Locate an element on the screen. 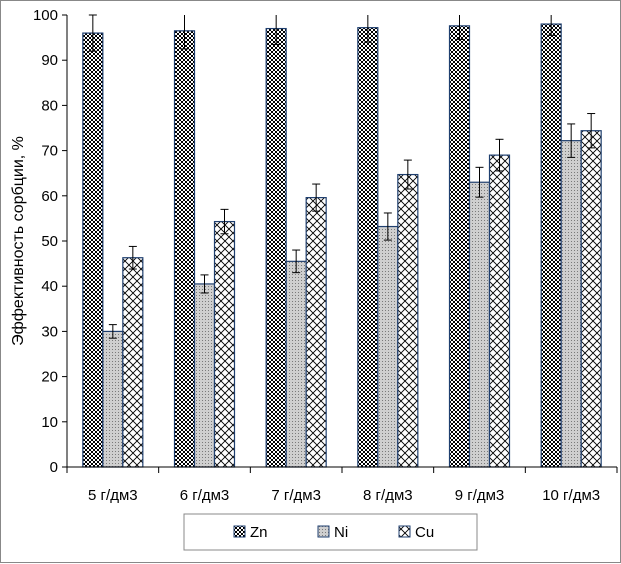  y-tick-label: 70 is located at coordinates (49, 151).